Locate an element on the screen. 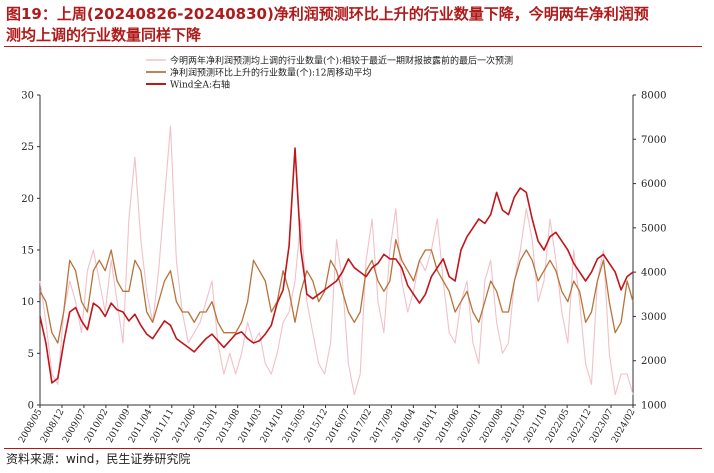 The width and height of the screenshot is (714, 473). right-tick-label: 5000 is located at coordinates (653, 228).